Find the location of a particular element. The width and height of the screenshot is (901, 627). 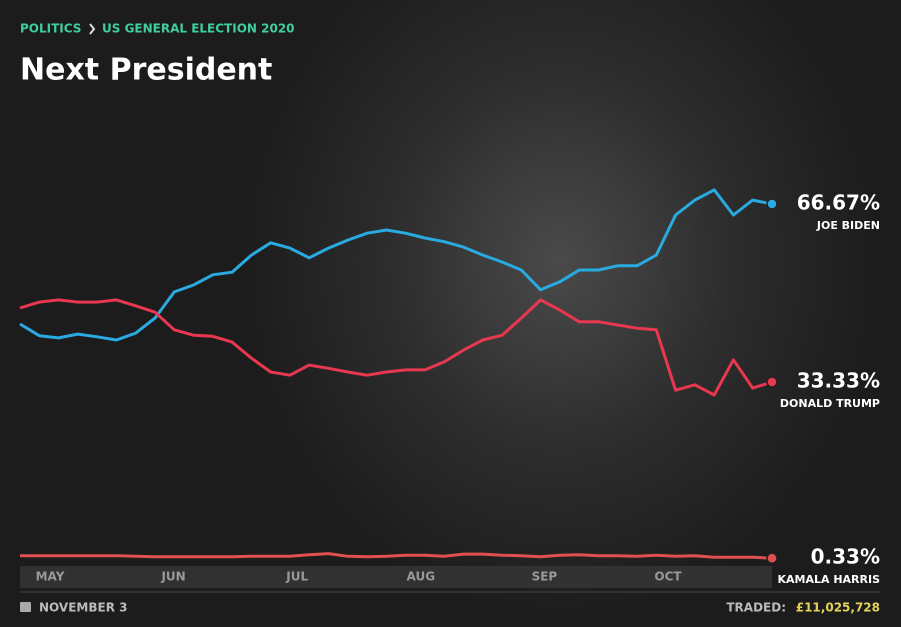

value-label: 66.67% is located at coordinates (838, 202).